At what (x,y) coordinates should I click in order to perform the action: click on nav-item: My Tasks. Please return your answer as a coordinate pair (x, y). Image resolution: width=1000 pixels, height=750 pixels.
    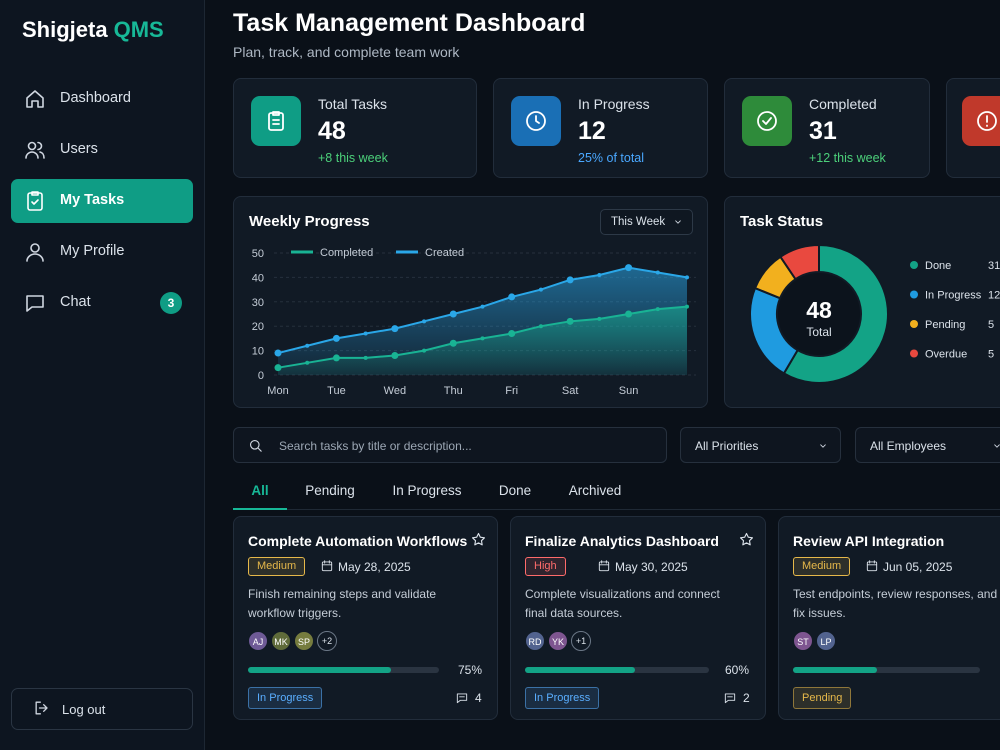
    Looking at the image, I should click on (102, 201).